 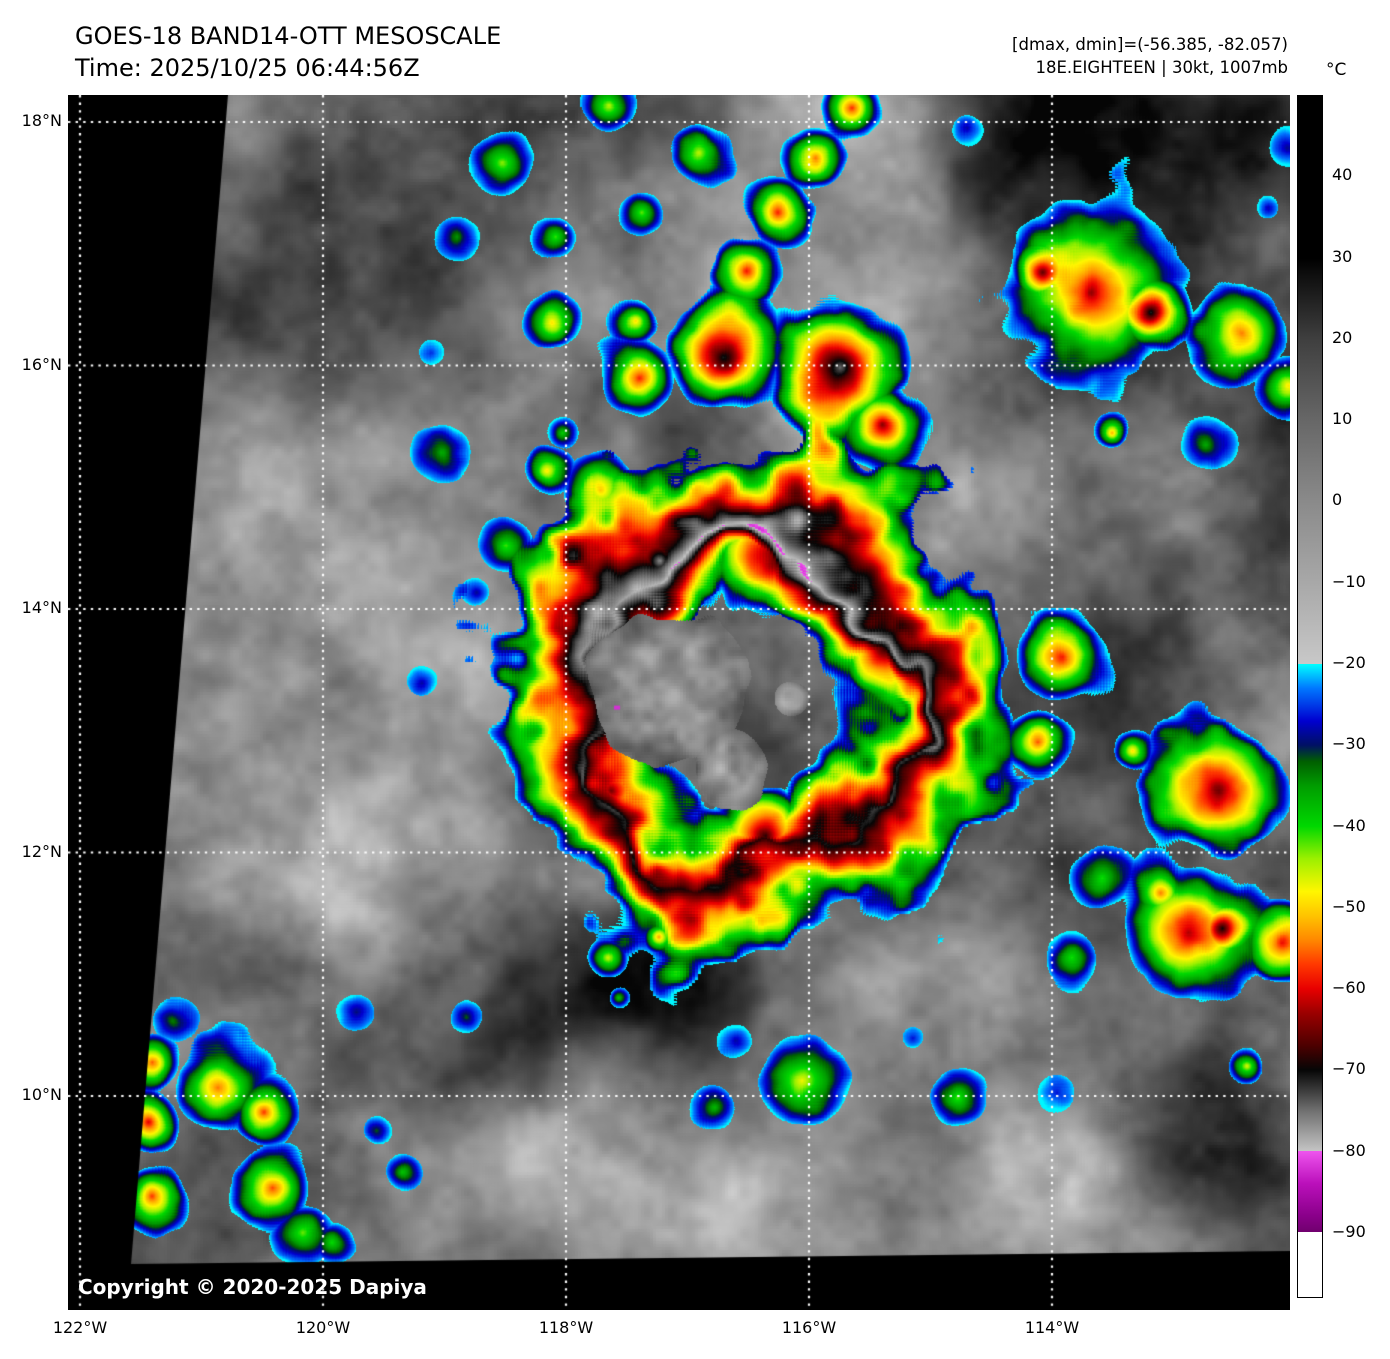 What do you see at coordinates (1161, 68) in the screenshot?
I see `storm-info-label: 18E.EIGHTEEN | 30kt, 1007mb` at bounding box center [1161, 68].